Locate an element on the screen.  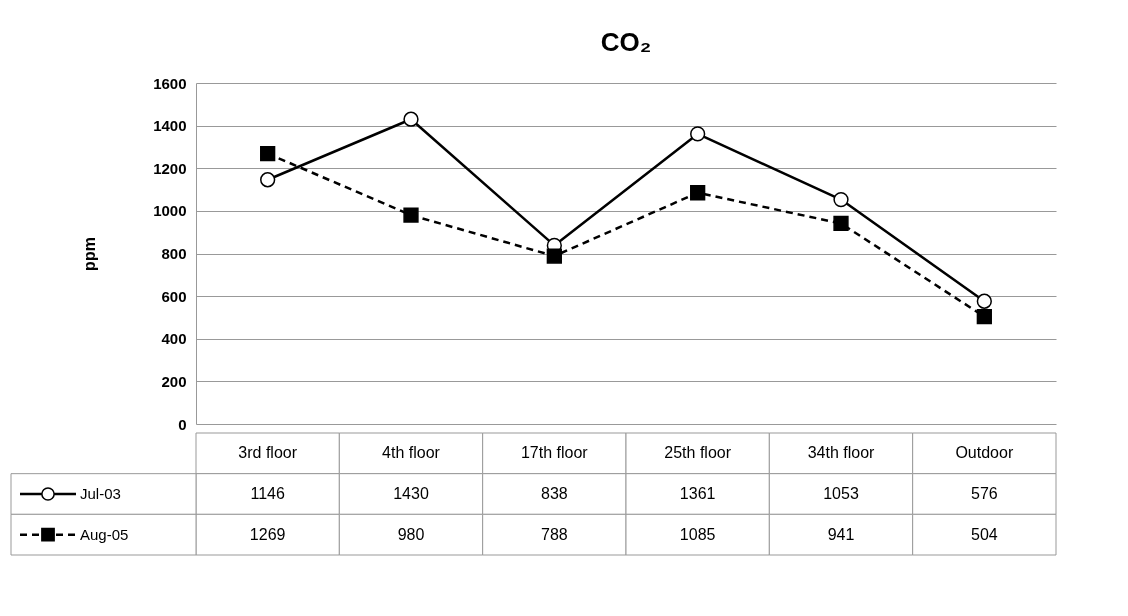
y-tick-label: 800 is located at coordinates (174, 253).